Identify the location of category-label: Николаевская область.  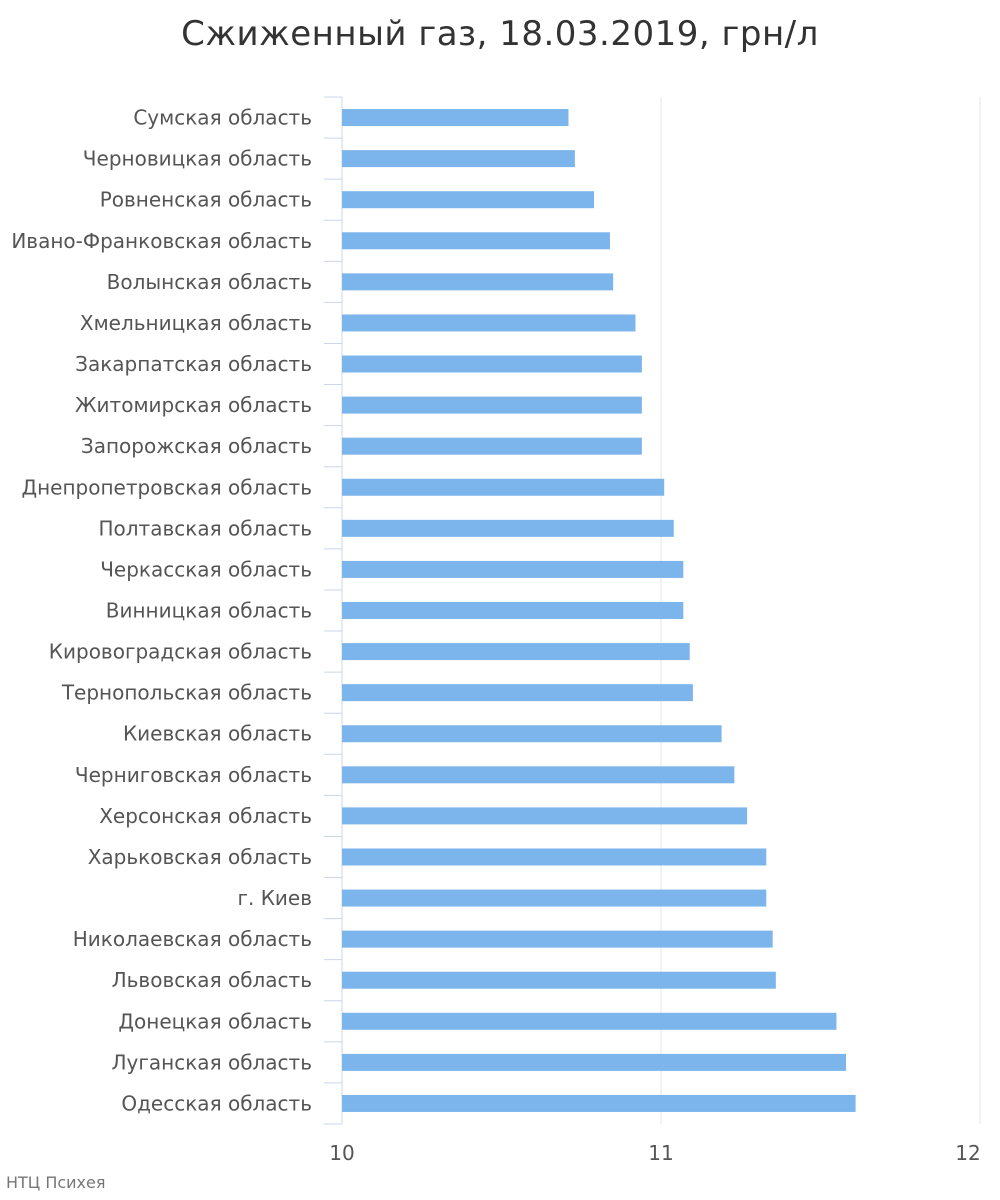
(192, 939).